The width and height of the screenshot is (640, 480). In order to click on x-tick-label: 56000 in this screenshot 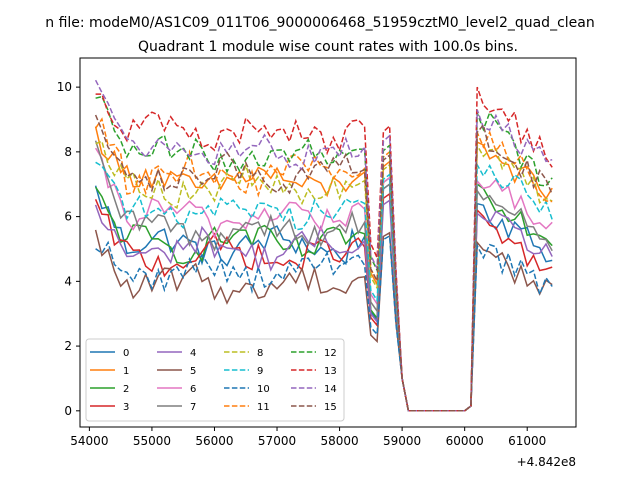, I will do `click(214, 441)`.